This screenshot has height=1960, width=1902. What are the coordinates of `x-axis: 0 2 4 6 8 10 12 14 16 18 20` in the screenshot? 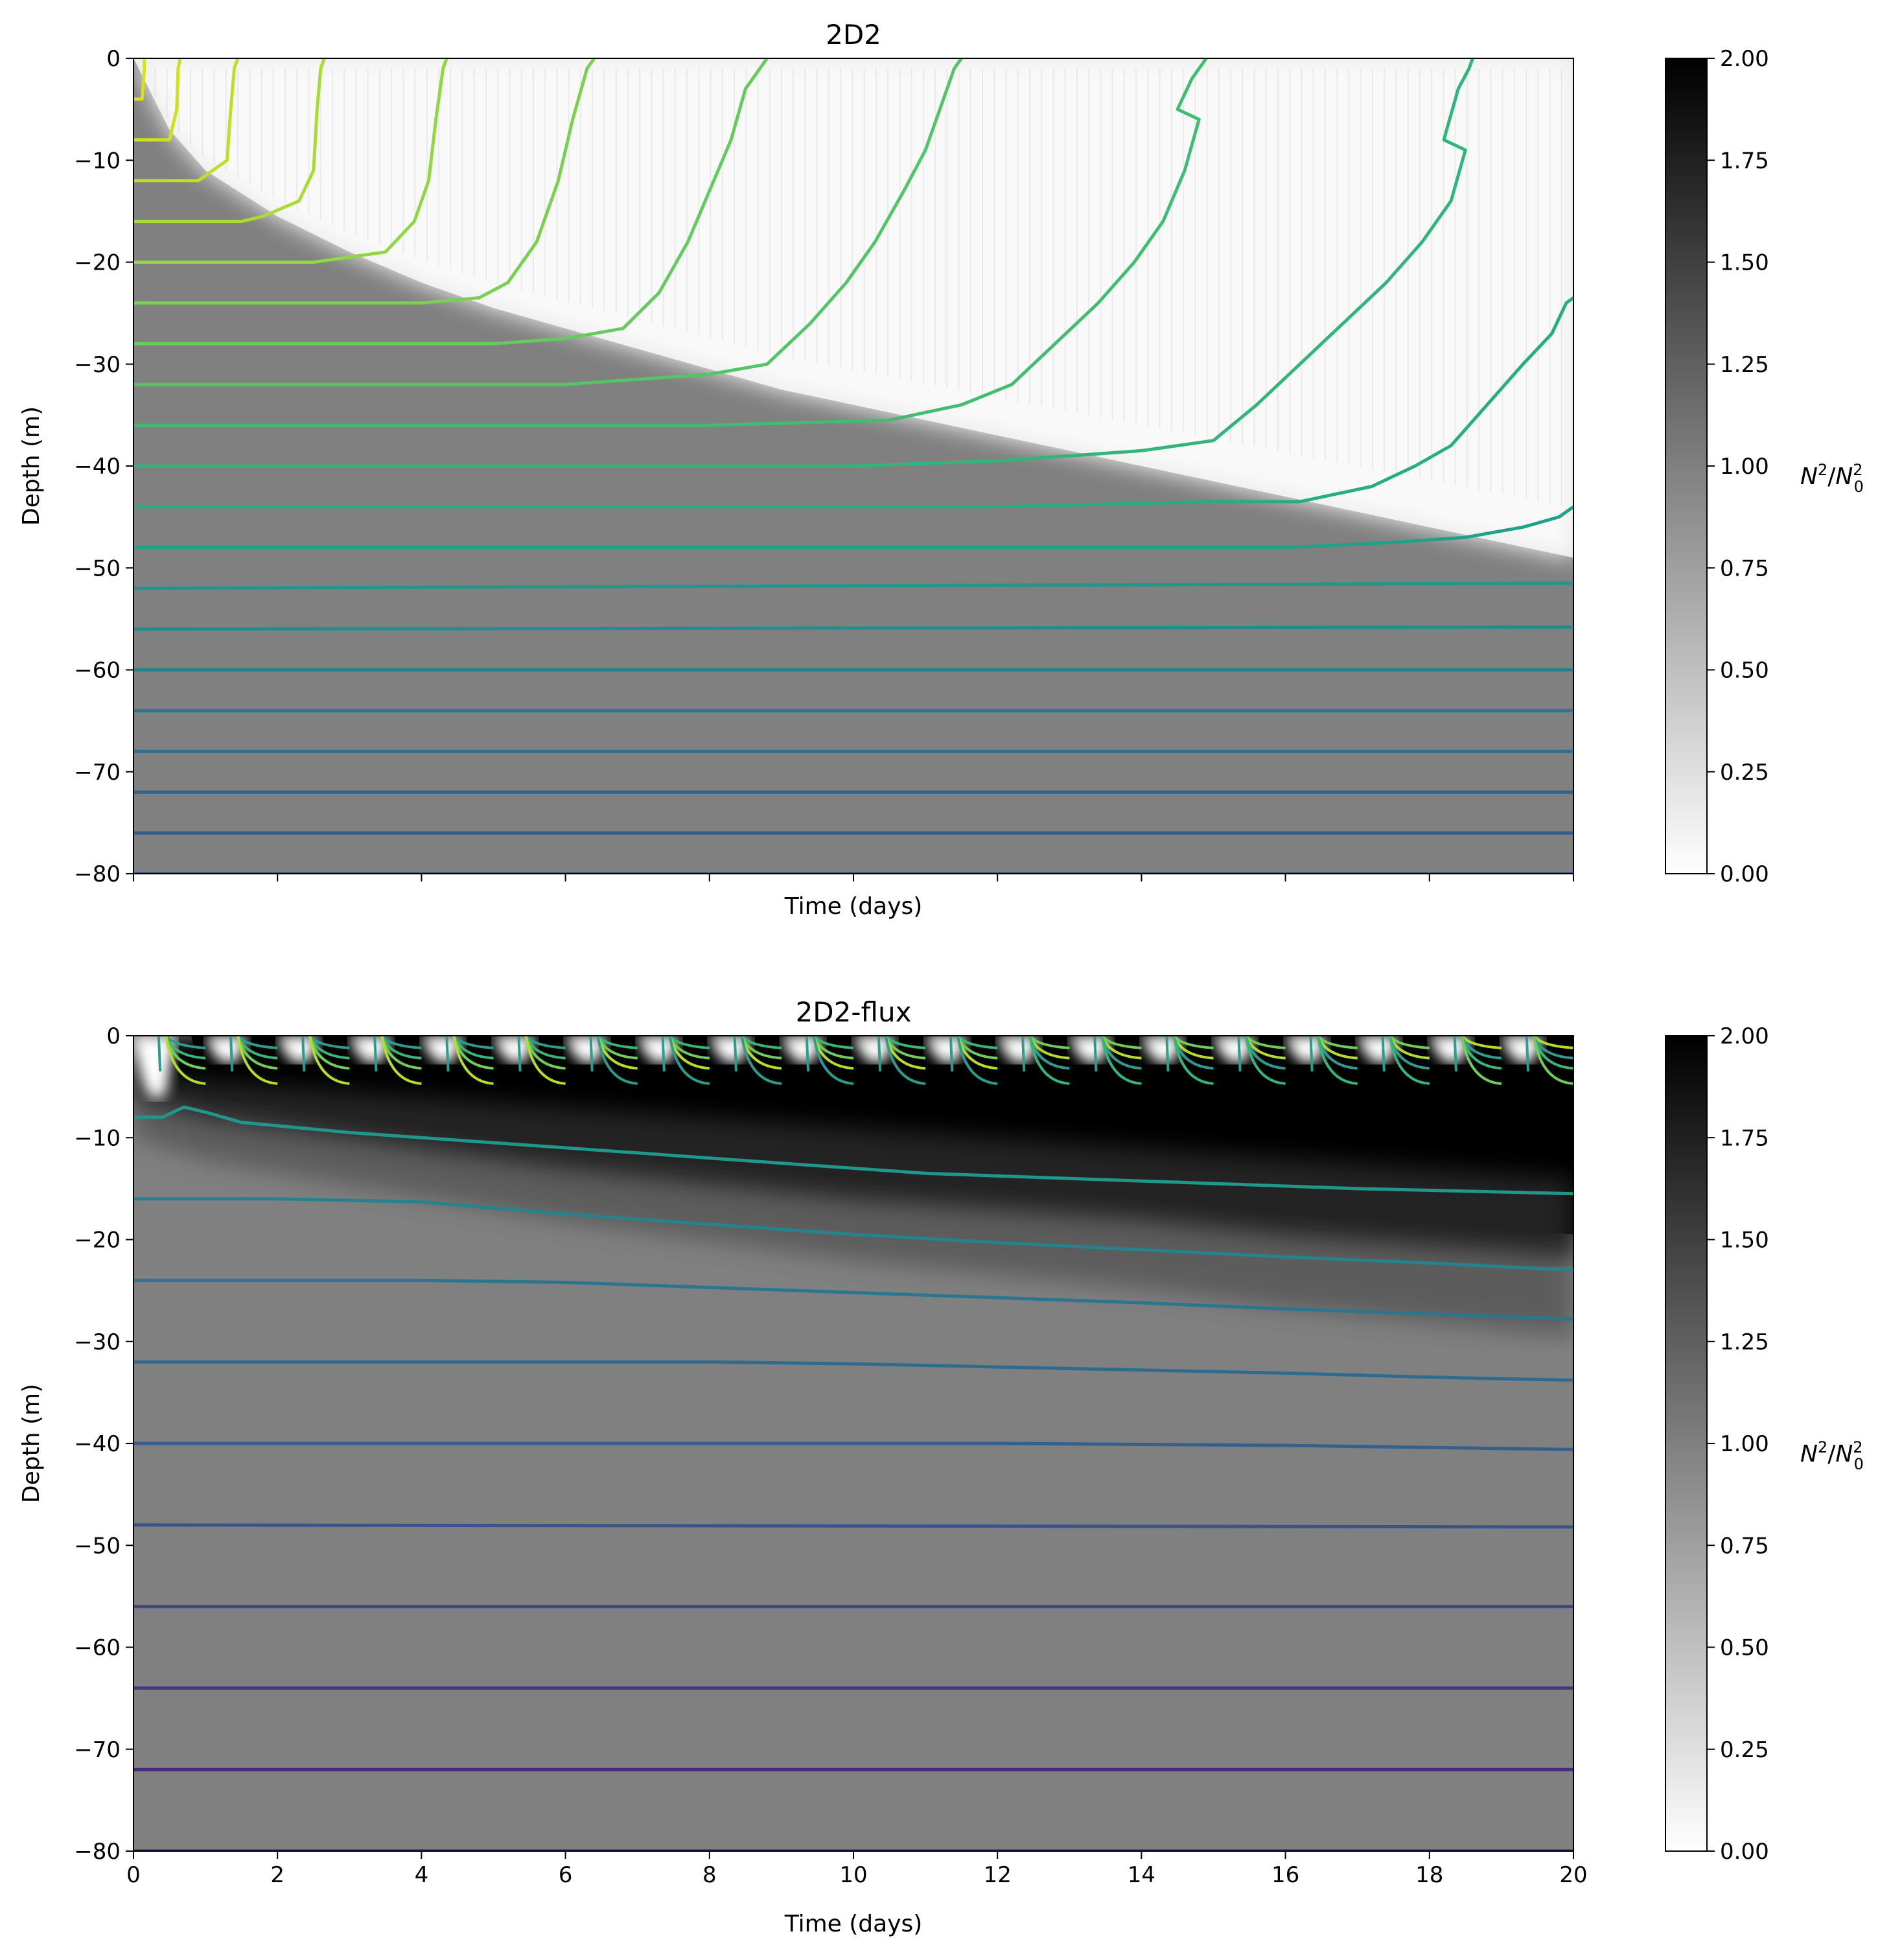 It's located at (857, 1869).